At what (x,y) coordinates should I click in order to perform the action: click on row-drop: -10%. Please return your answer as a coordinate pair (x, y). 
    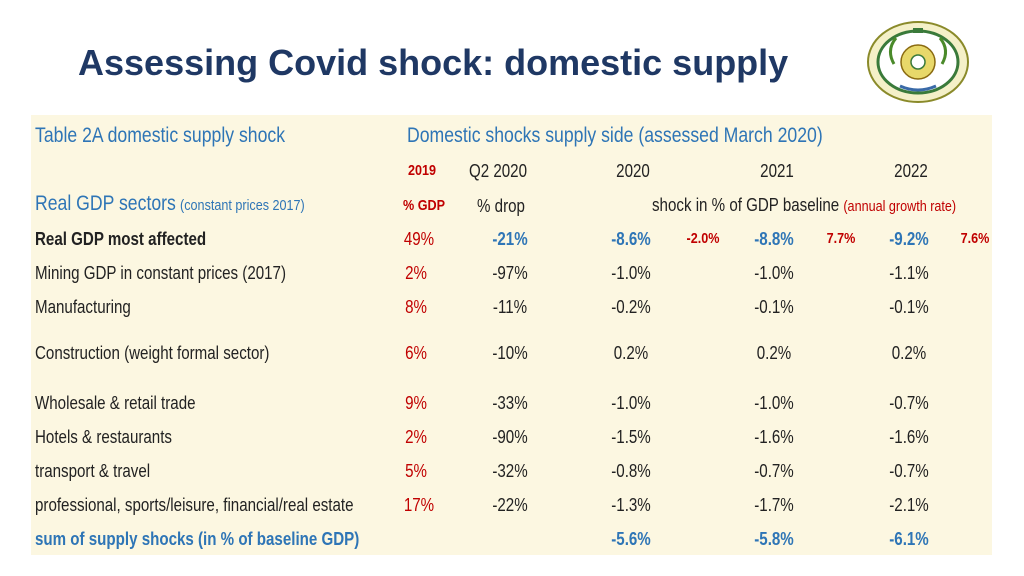
    Looking at the image, I should click on (510, 353).